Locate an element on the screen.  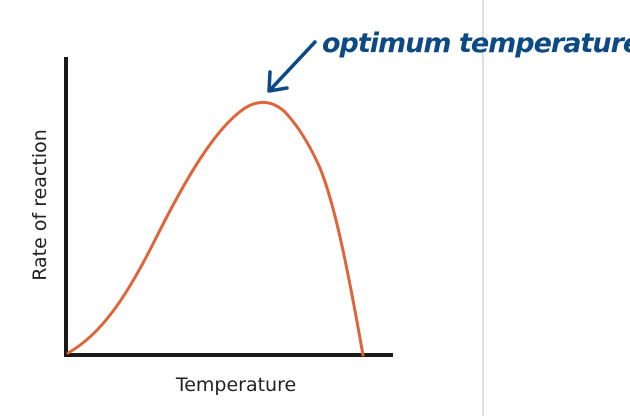
optimum-annotation: optimum temperature. is located at coordinates (476, 43).